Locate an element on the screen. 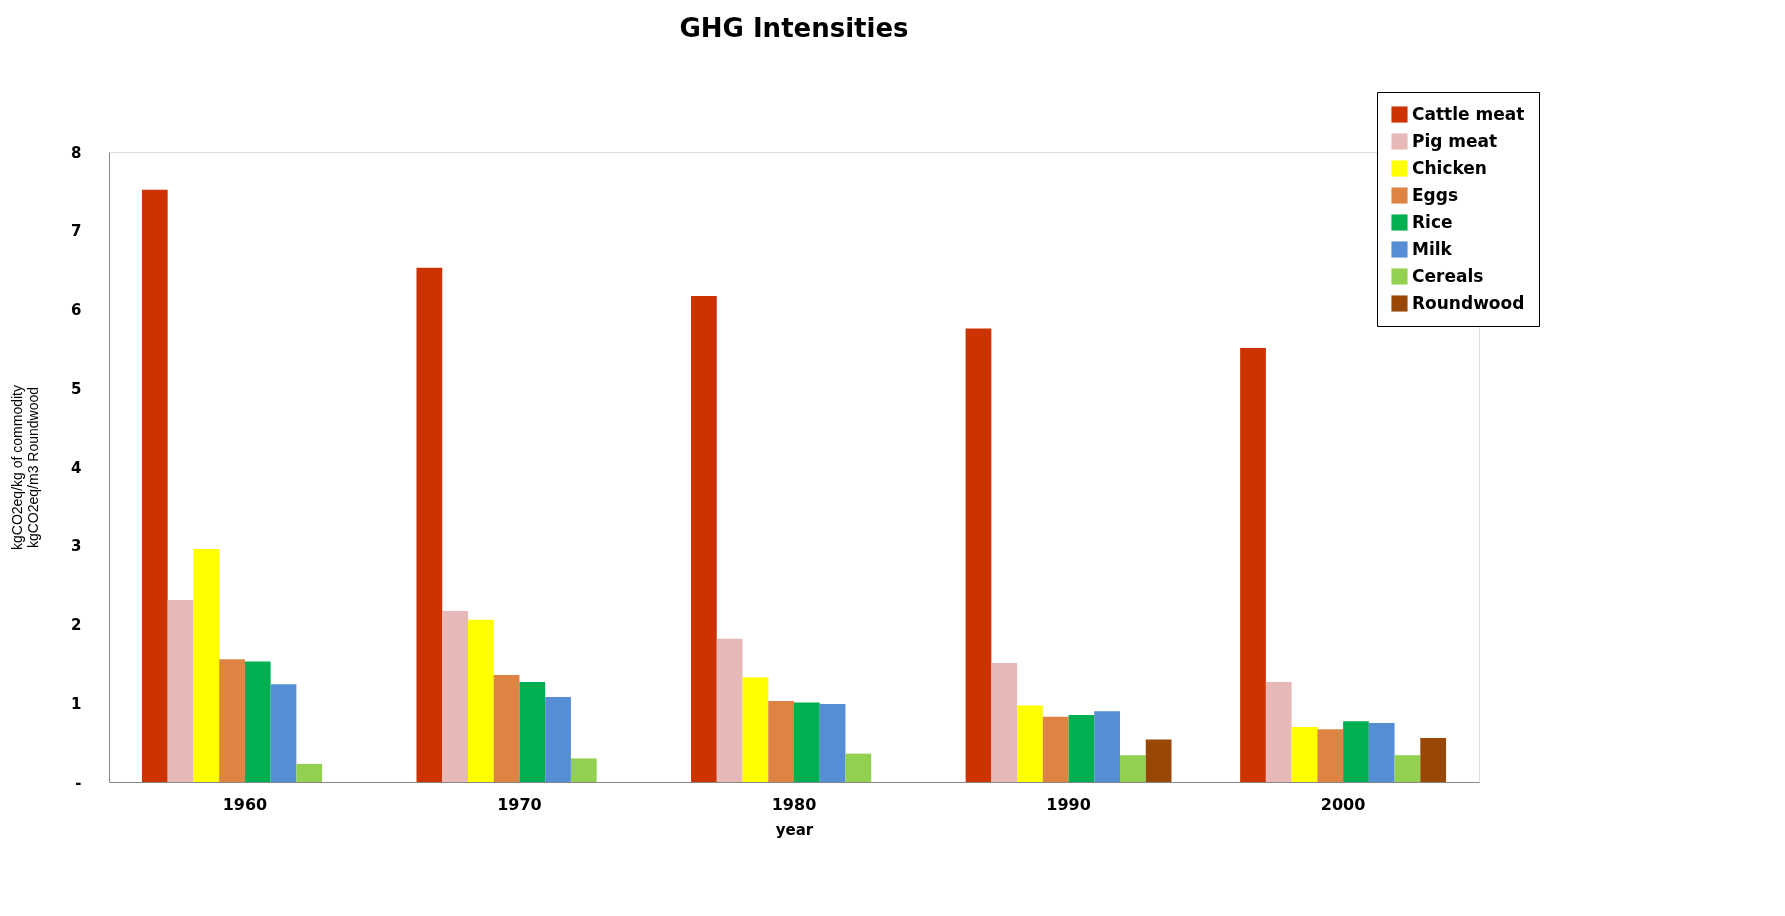 The image size is (1785, 916). legend-label: Roundwood is located at coordinates (1468, 302).